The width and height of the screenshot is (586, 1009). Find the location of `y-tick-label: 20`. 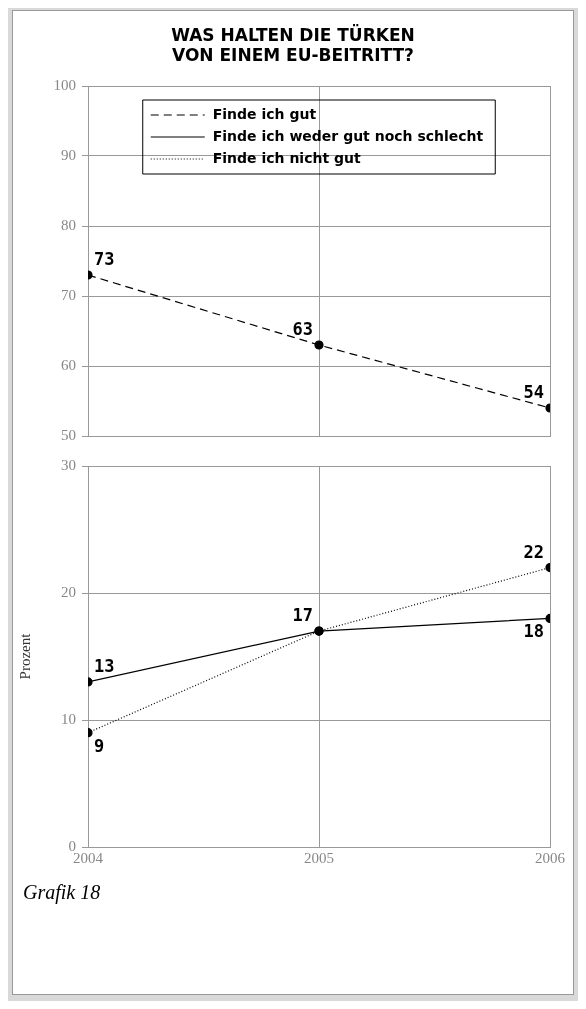

y-tick-label: 20 is located at coordinates (68, 591).